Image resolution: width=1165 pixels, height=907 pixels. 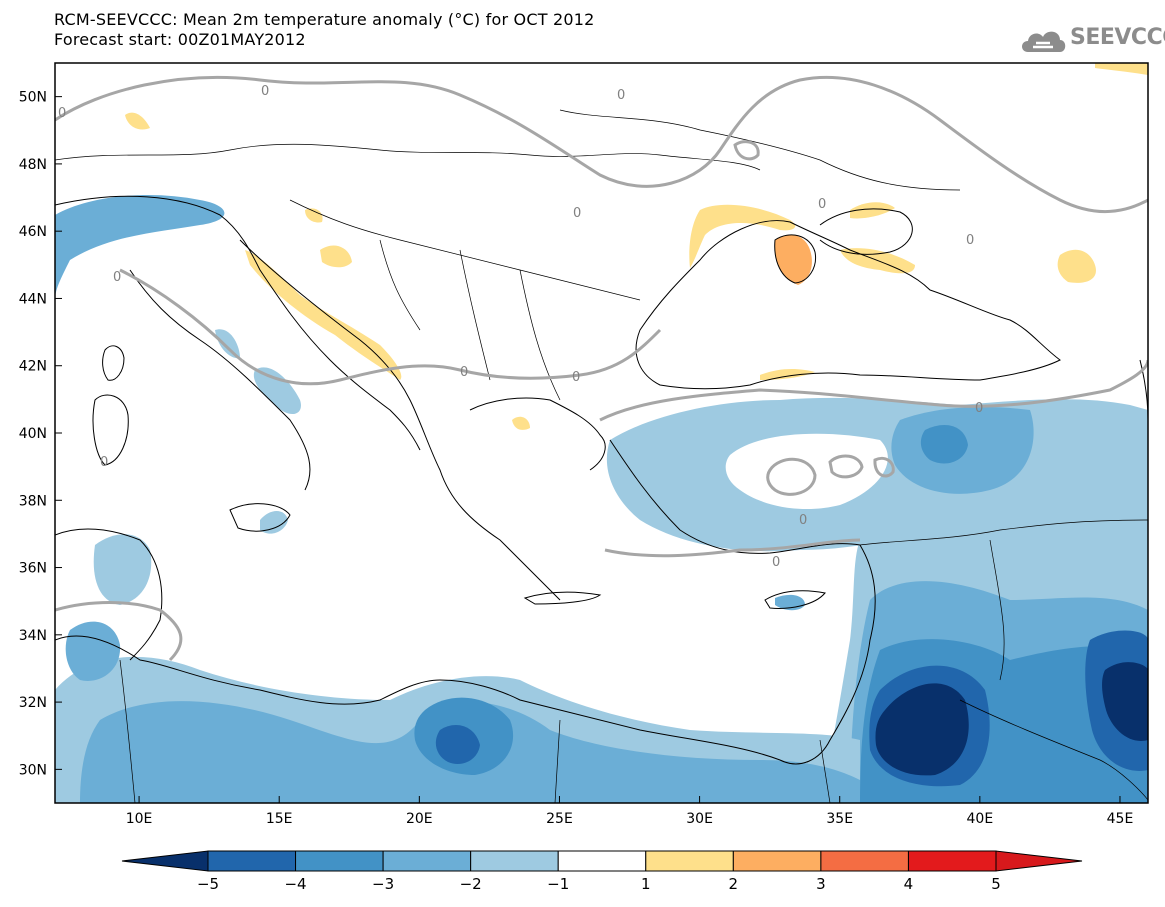 What do you see at coordinates (418, 698) in the screenshot?
I see `coastline-north-africa` at bounding box center [418, 698].